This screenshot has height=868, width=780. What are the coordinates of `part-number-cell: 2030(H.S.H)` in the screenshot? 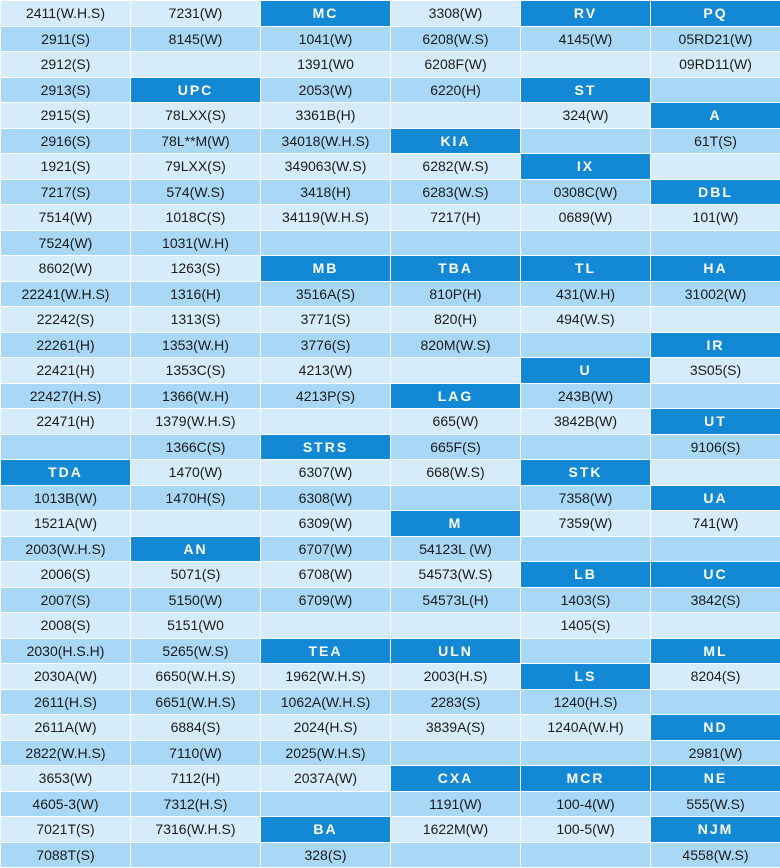 It's located at (65, 650).